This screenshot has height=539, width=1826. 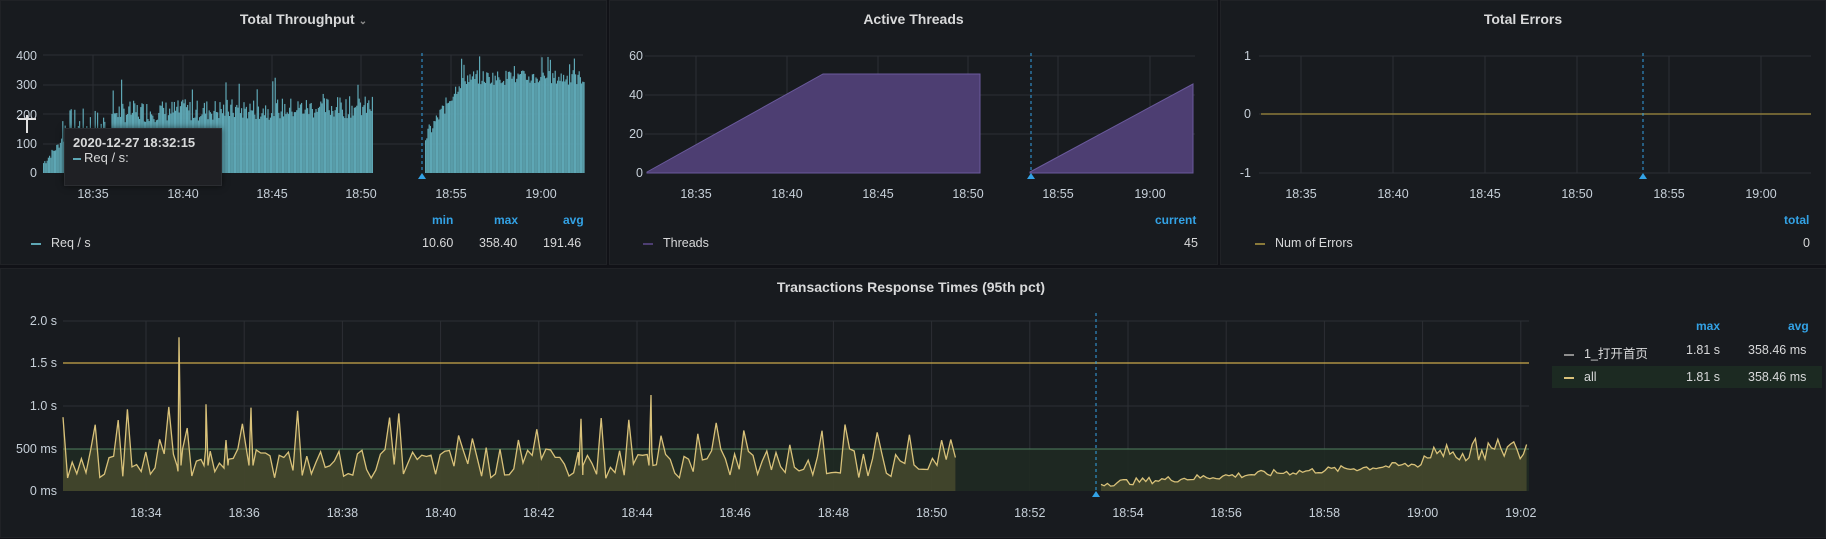 I want to click on tooltip-swatch, so click(x=77, y=158).